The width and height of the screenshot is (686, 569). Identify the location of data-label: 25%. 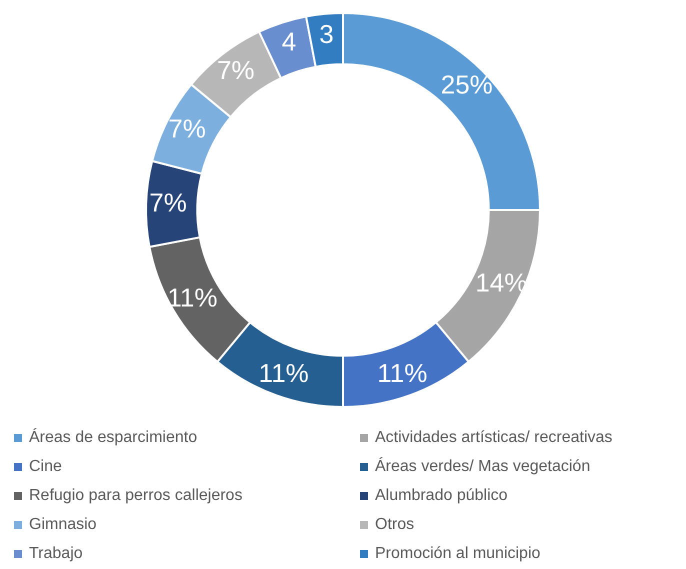
(466, 84).